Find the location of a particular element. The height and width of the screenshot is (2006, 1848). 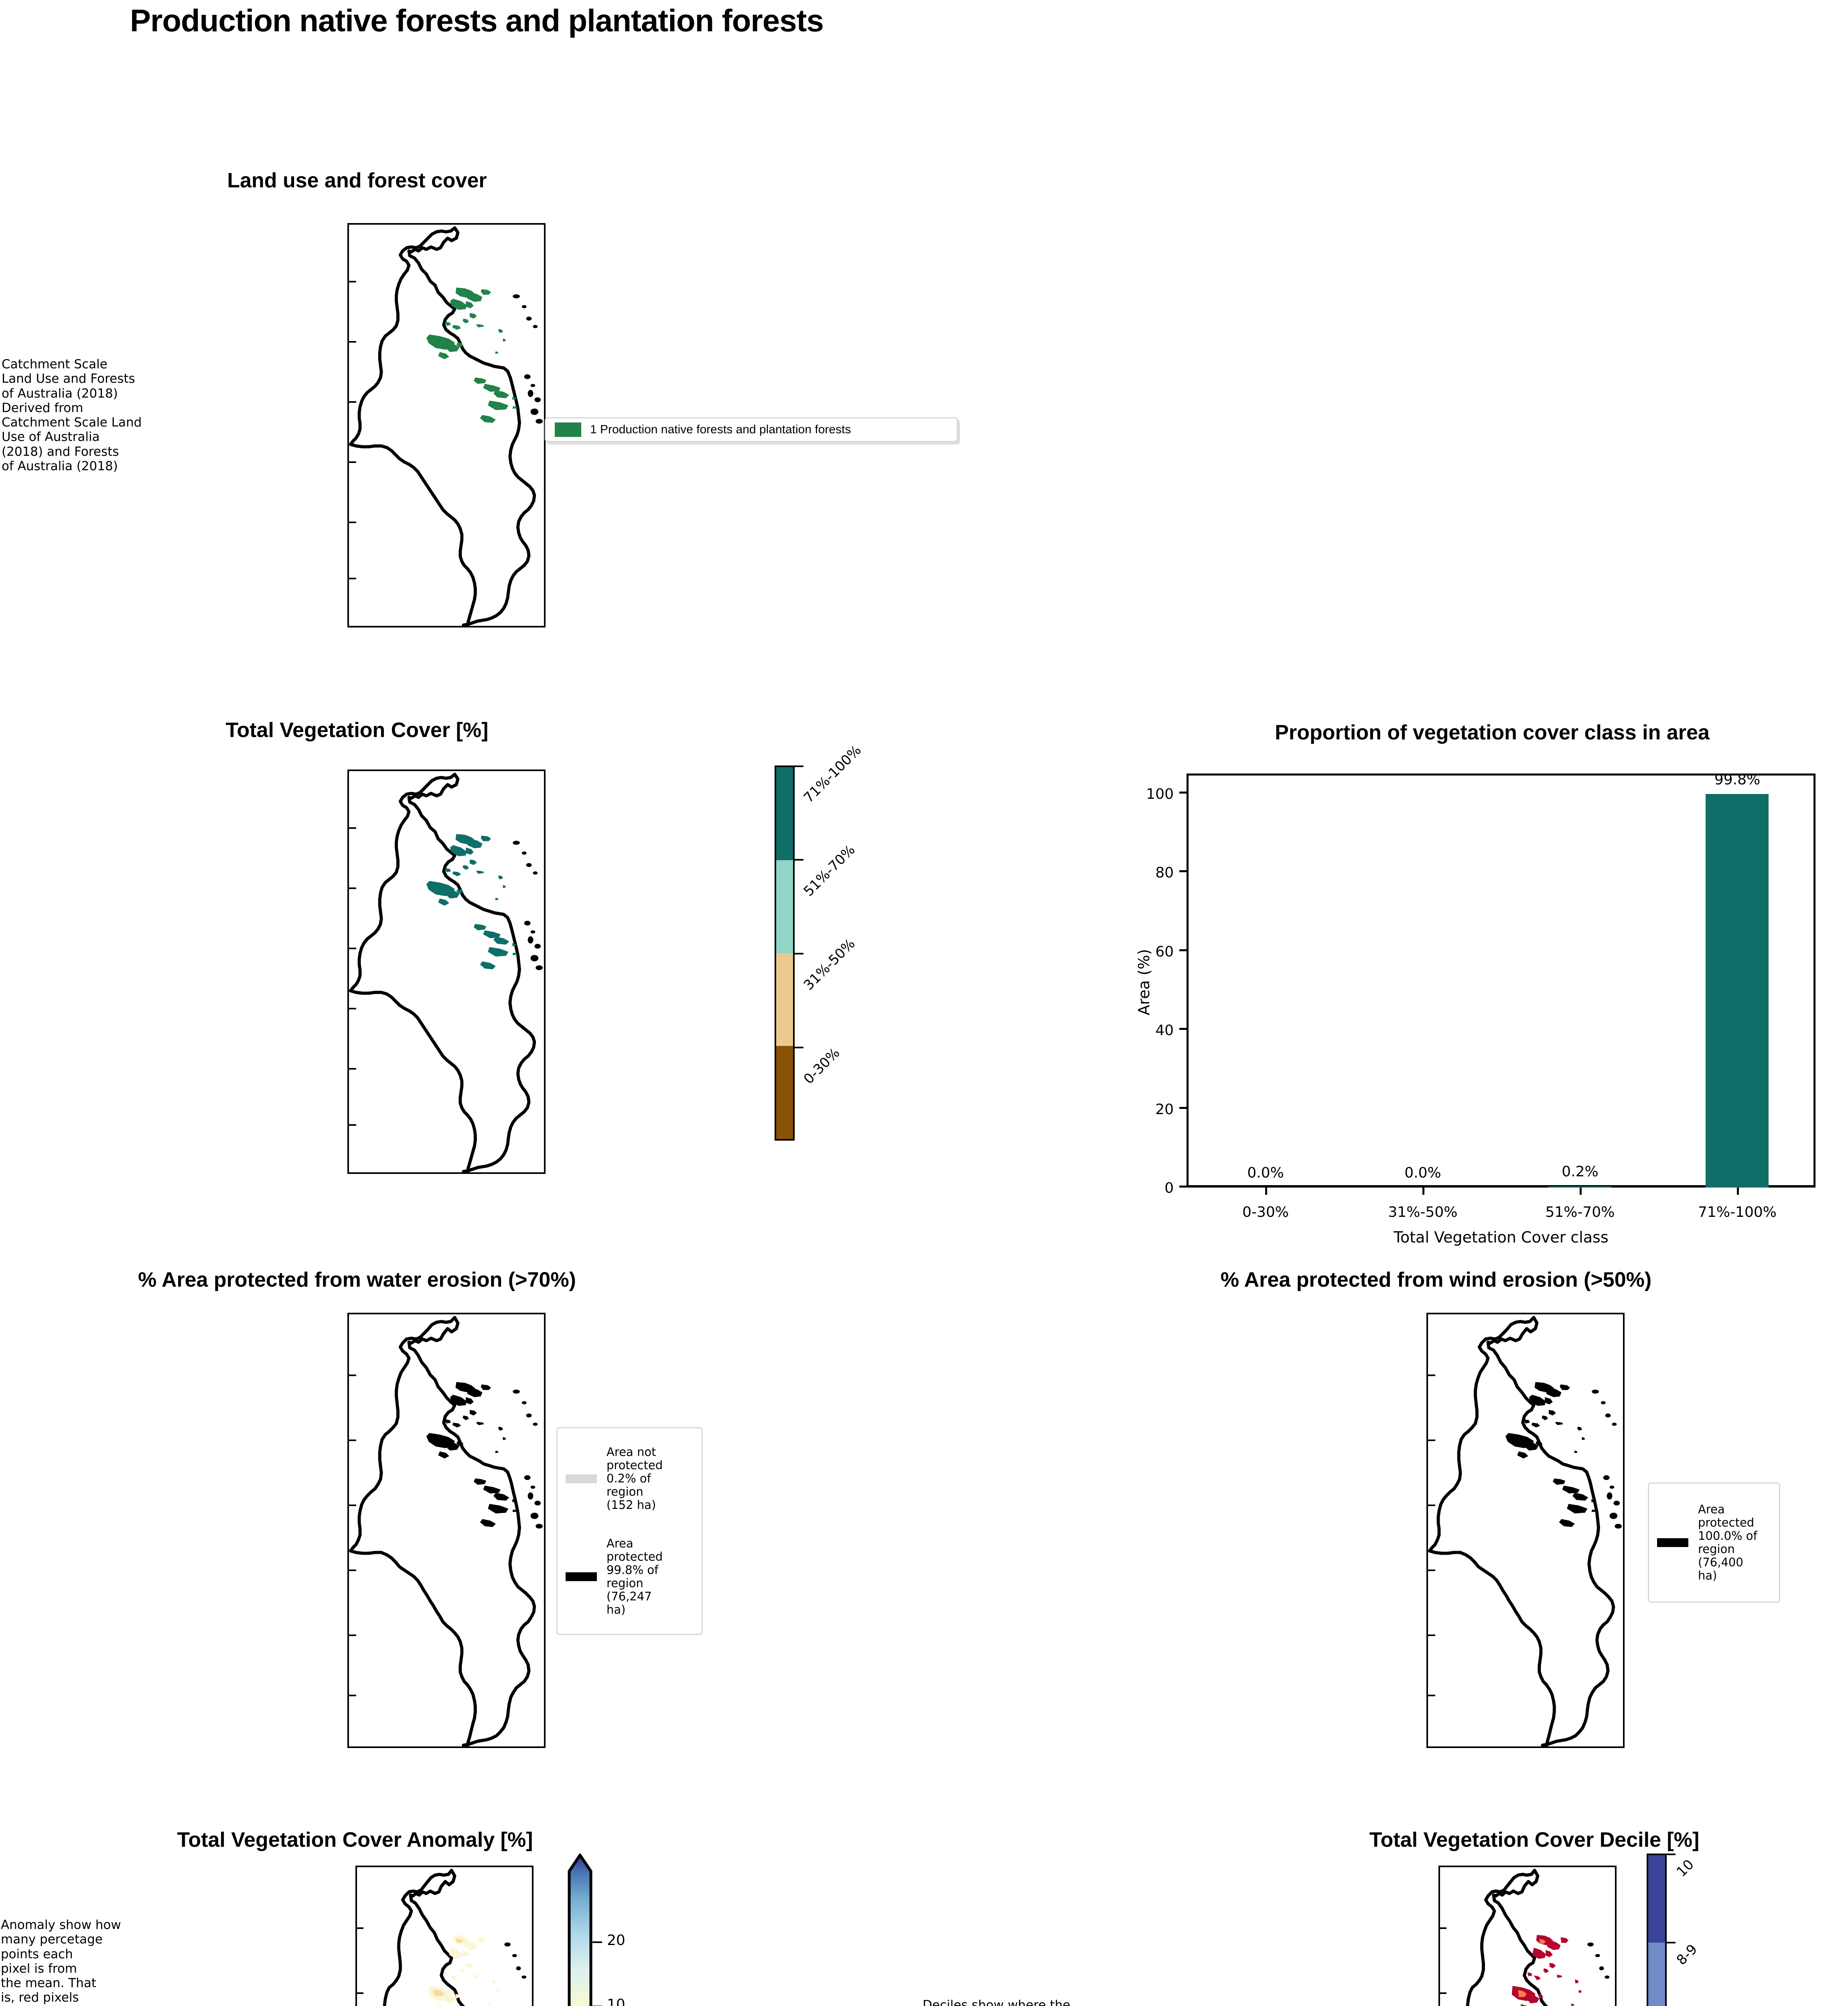

ytick-100: 100 is located at coordinates (1160, 794).